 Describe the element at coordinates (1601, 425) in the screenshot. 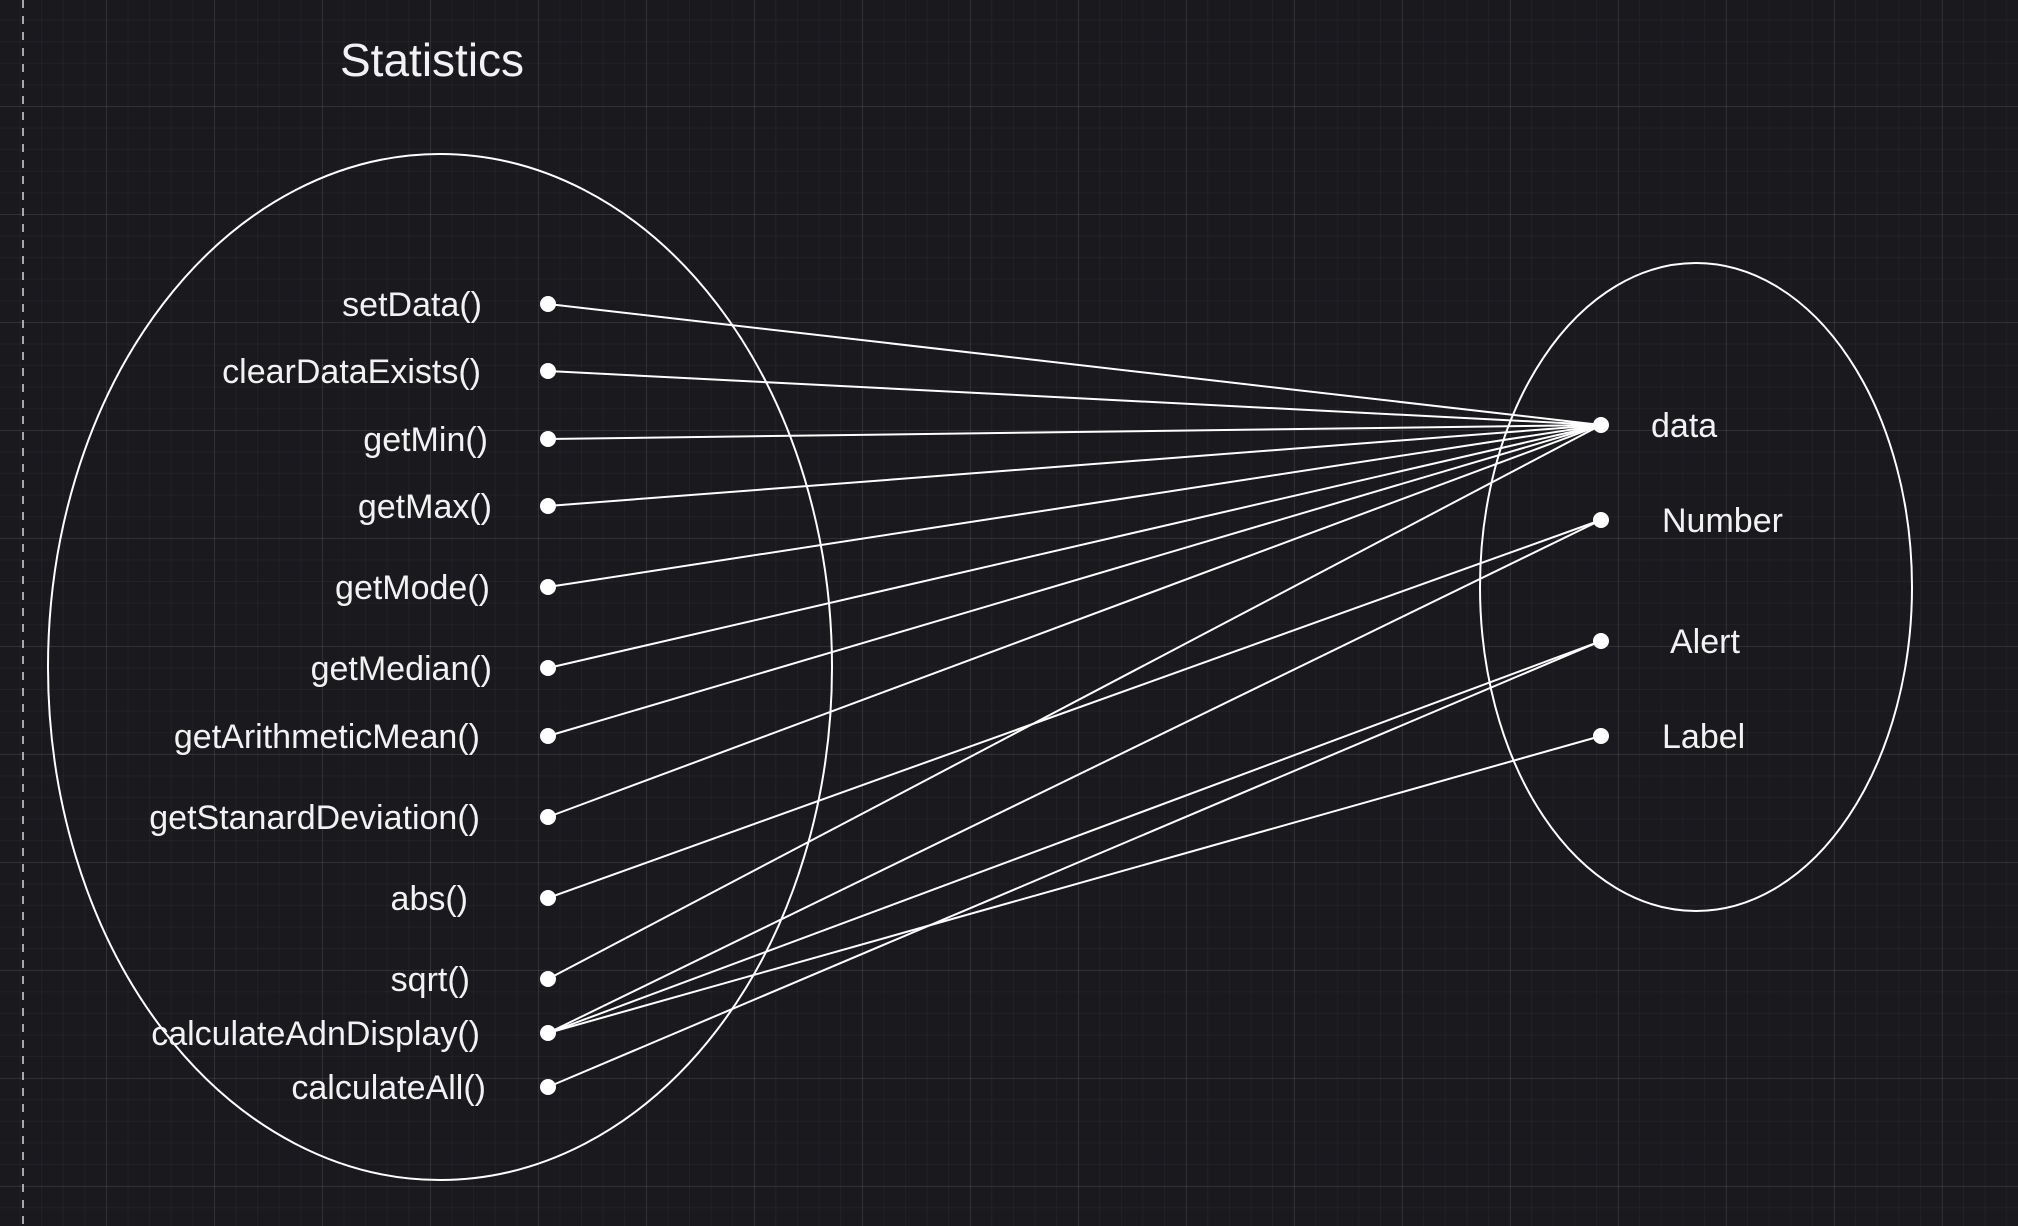

I see `member-dot-data` at that location.